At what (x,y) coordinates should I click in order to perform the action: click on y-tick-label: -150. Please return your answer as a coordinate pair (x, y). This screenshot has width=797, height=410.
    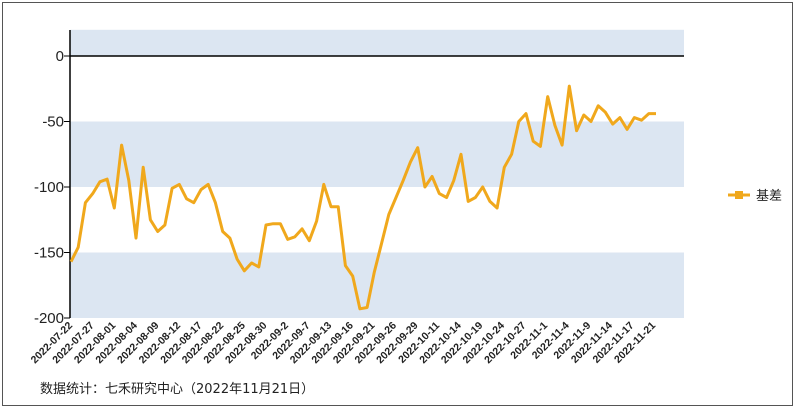
    Looking at the image, I should click on (49, 253).